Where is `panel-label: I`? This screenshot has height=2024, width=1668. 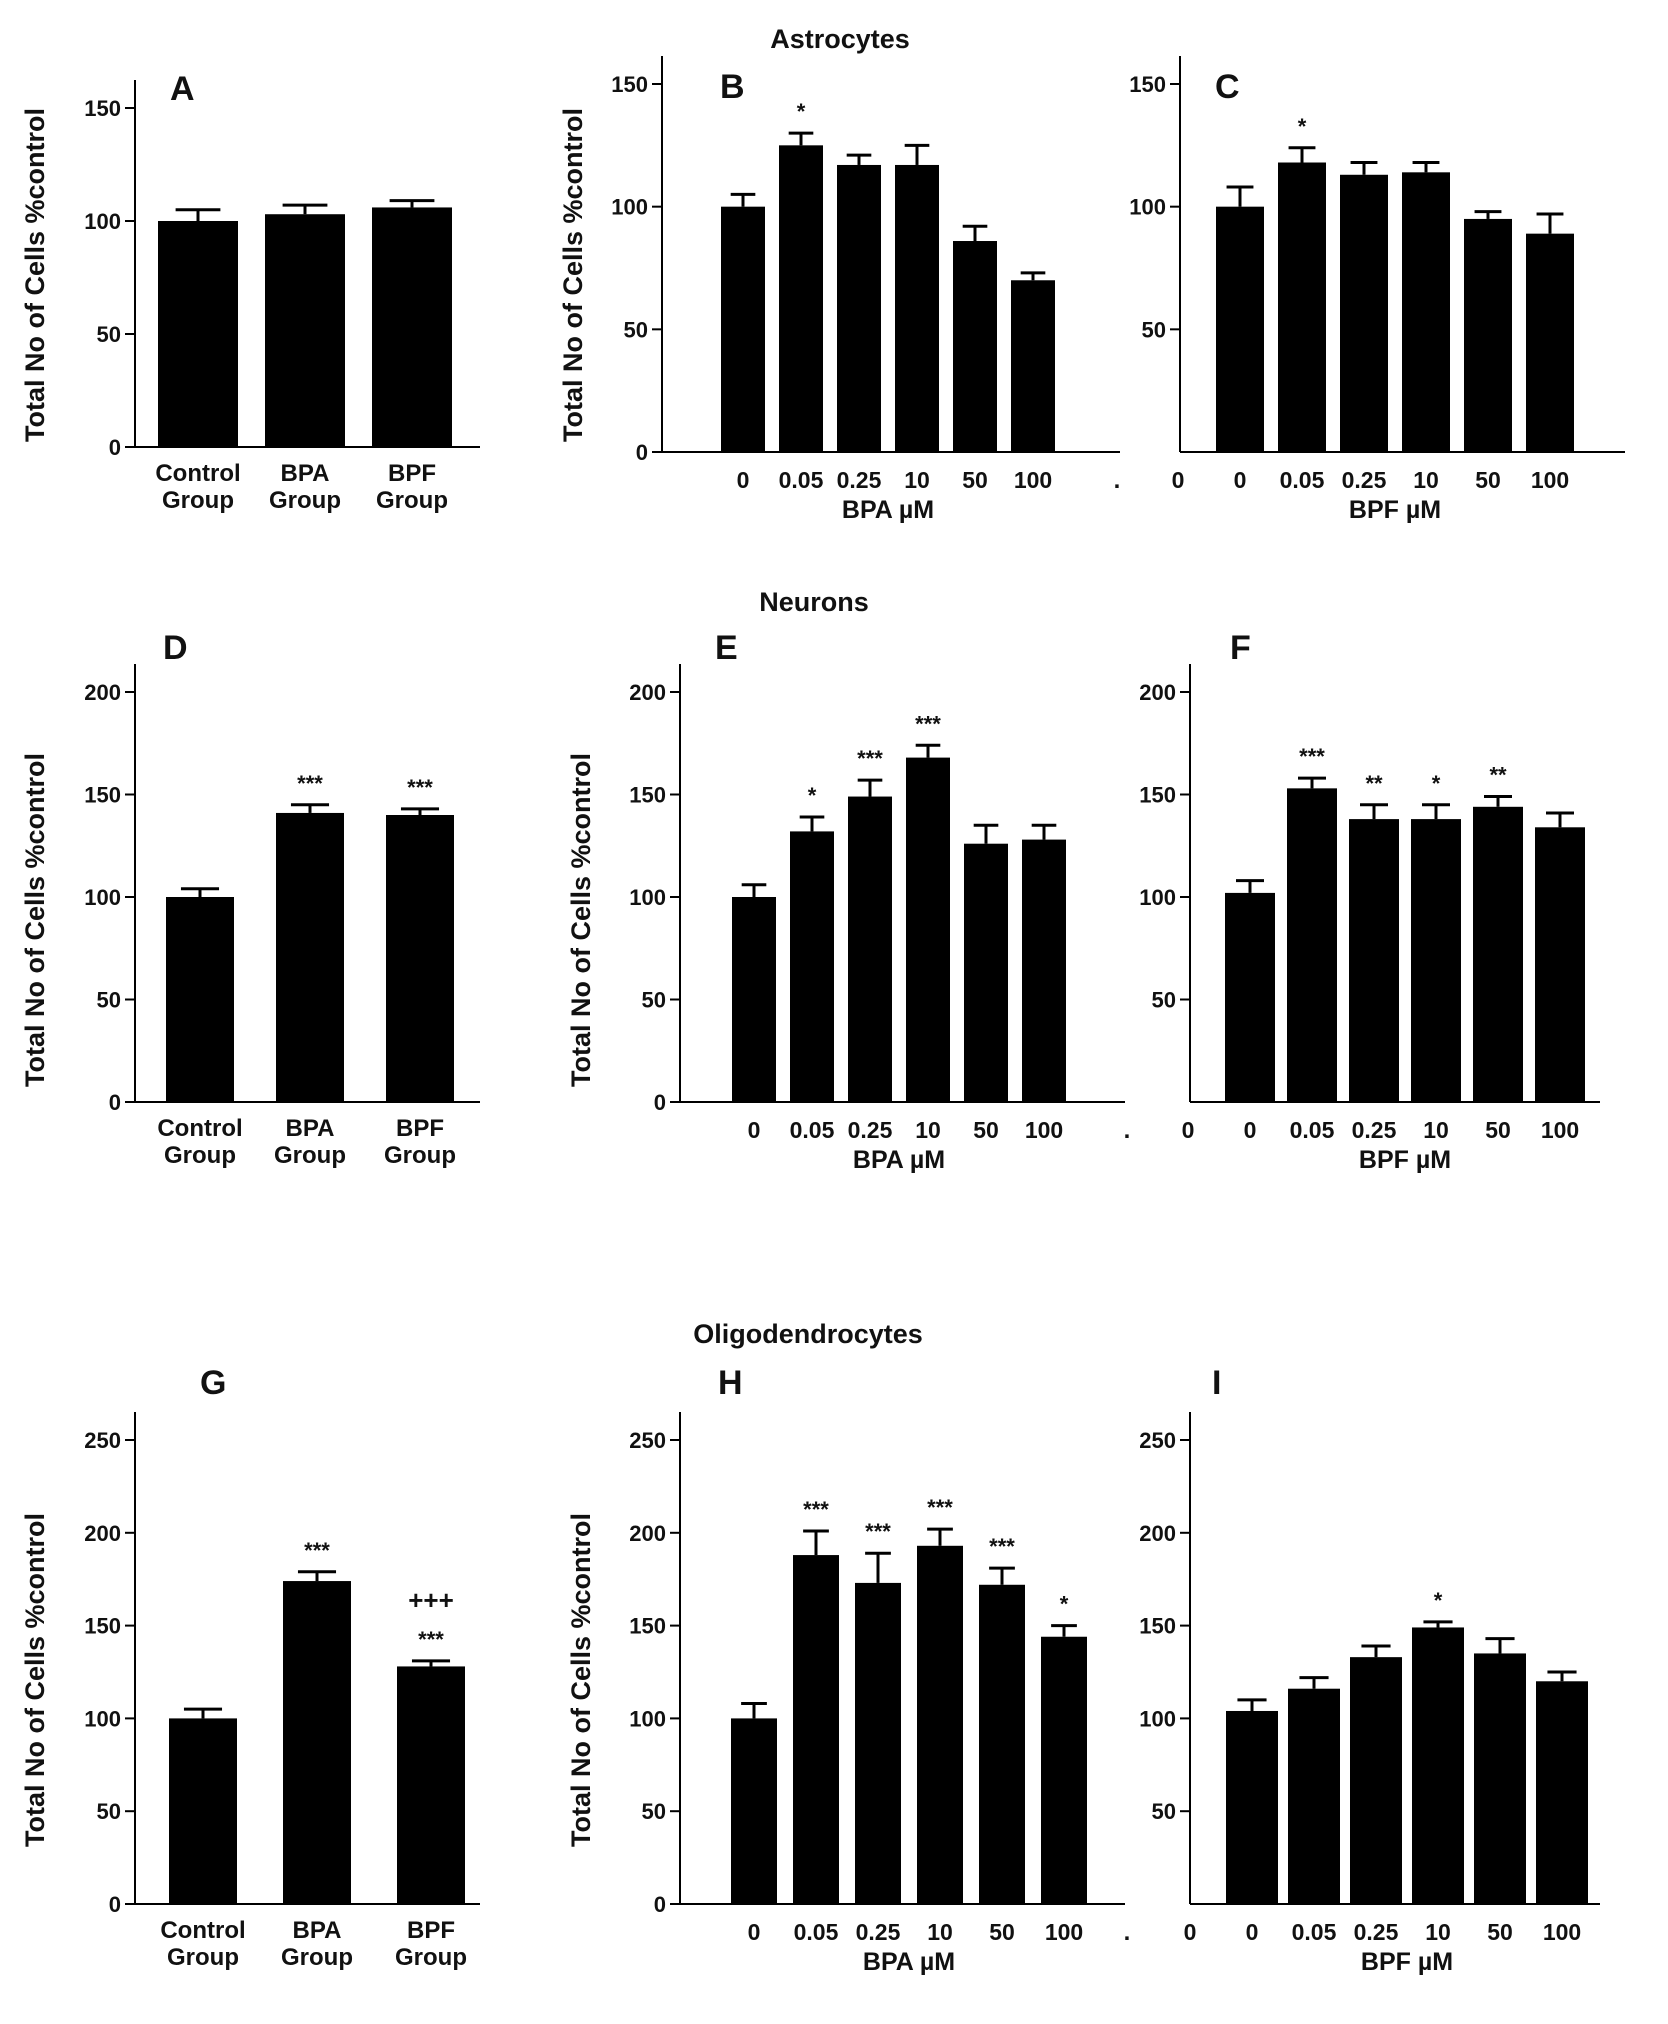 panel-label: I is located at coordinates (1216, 1383).